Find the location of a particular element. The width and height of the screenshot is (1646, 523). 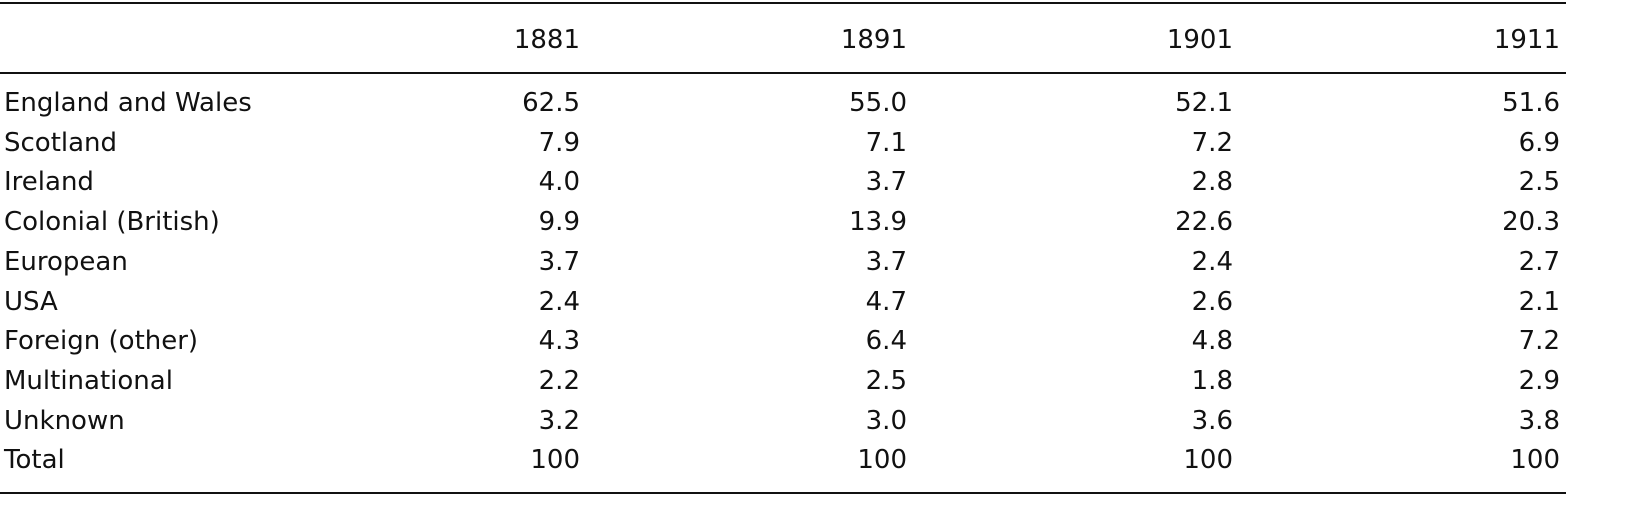

cell-value: 4.8 is located at coordinates (1212, 341).